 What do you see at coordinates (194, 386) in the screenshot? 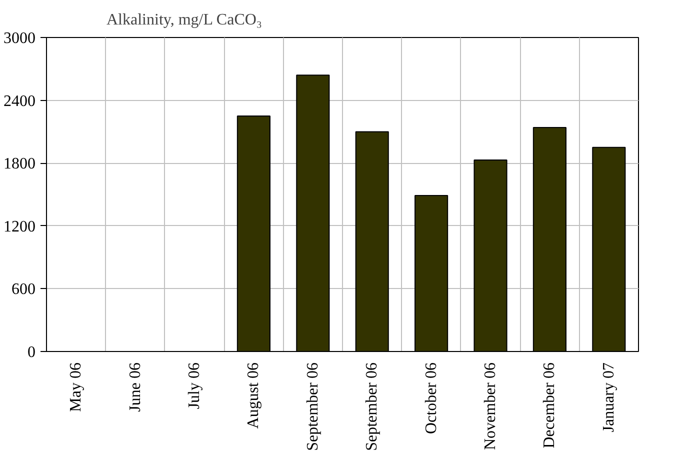
I see `x-tick-label: July 06` at bounding box center [194, 386].